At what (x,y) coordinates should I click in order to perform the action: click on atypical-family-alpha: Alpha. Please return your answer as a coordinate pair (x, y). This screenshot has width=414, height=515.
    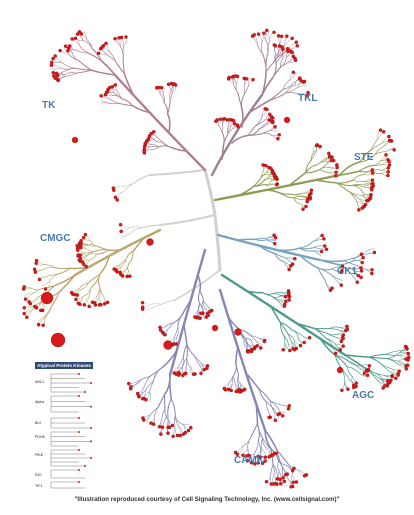
    Looking at the image, I should click on (39, 402).